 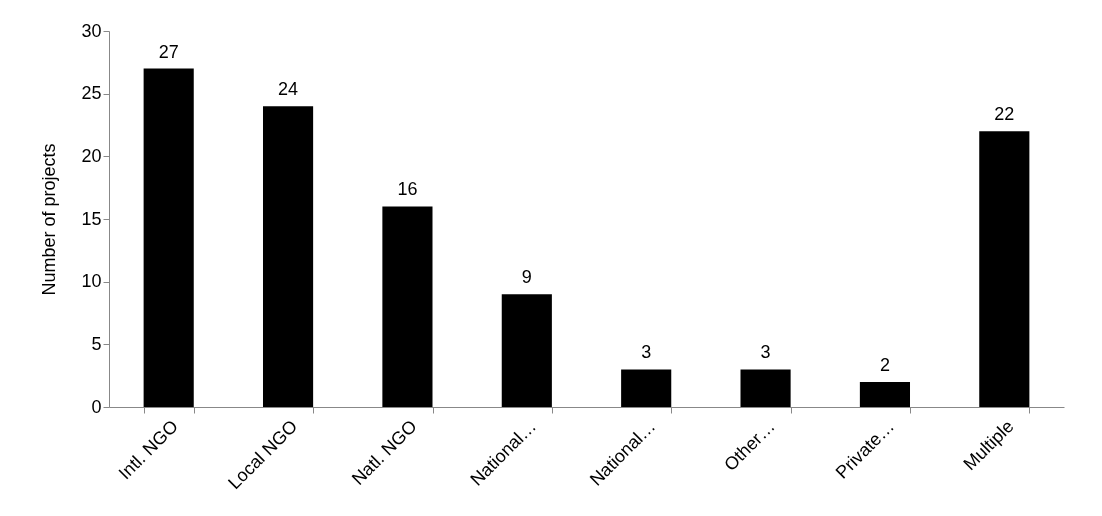 I want to click on data-label: 9, so click(x=526, y=277).